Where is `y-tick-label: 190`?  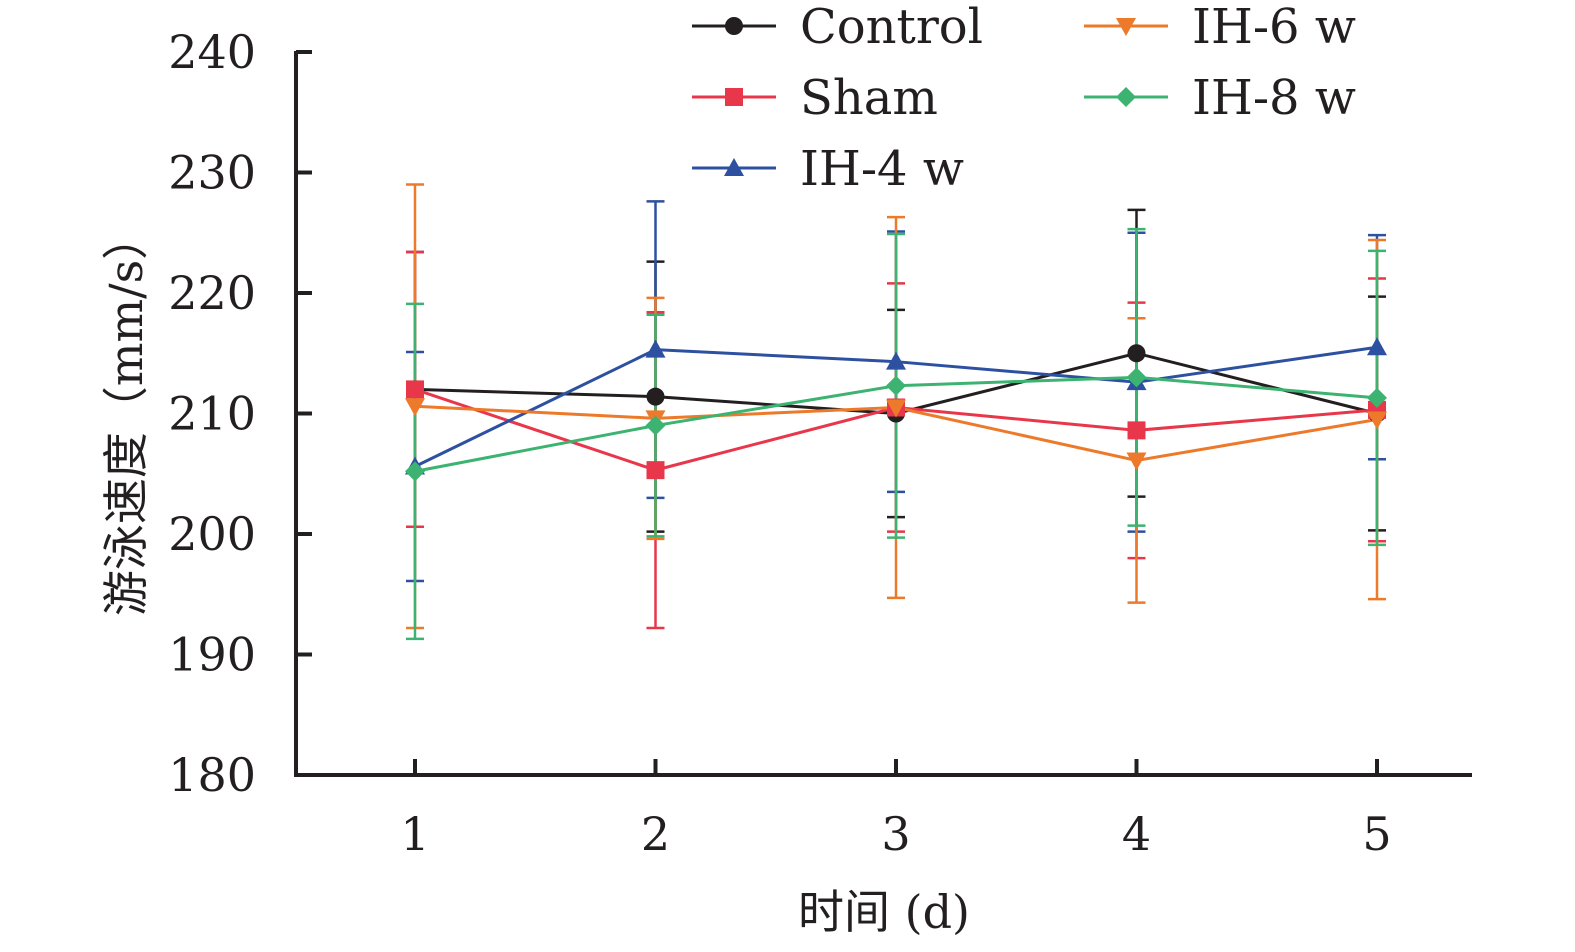
y-tick-label: 190 is located at coordinates (212, 655).